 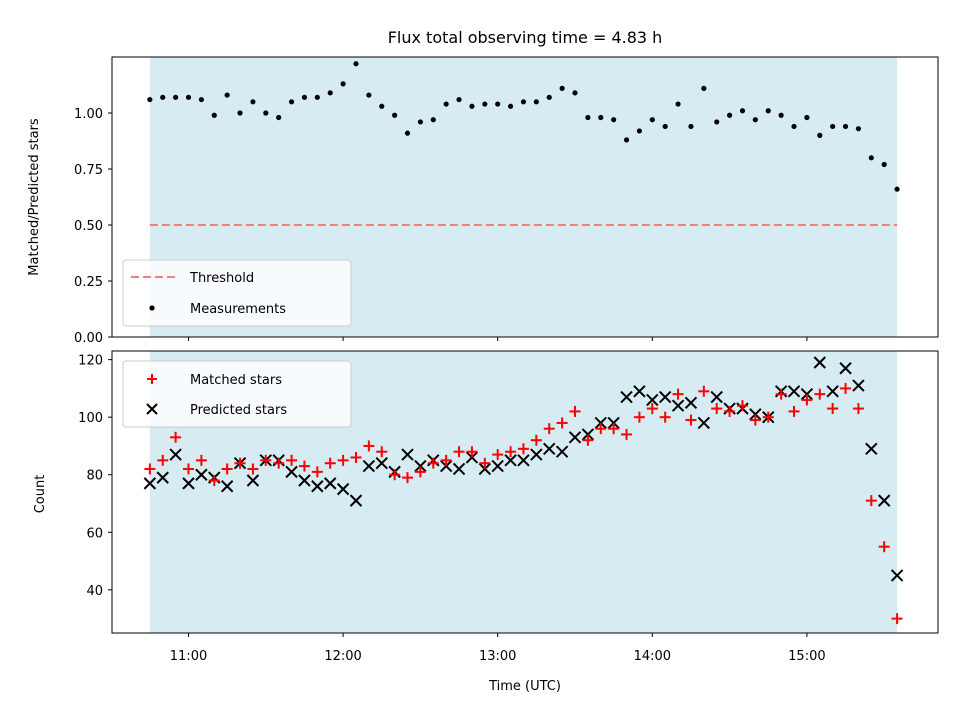 What do you see at coordinates (498, 339) in the screenshot?
I see `top-x-ticks` at bounding box center [498, 339].